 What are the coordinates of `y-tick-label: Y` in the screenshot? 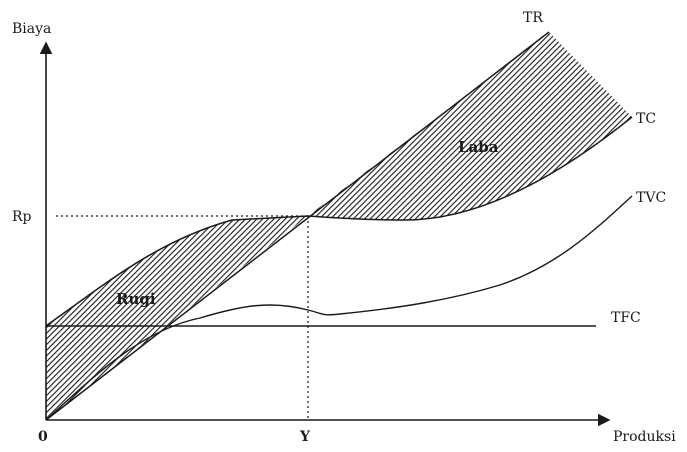 It's located at (305, 437).